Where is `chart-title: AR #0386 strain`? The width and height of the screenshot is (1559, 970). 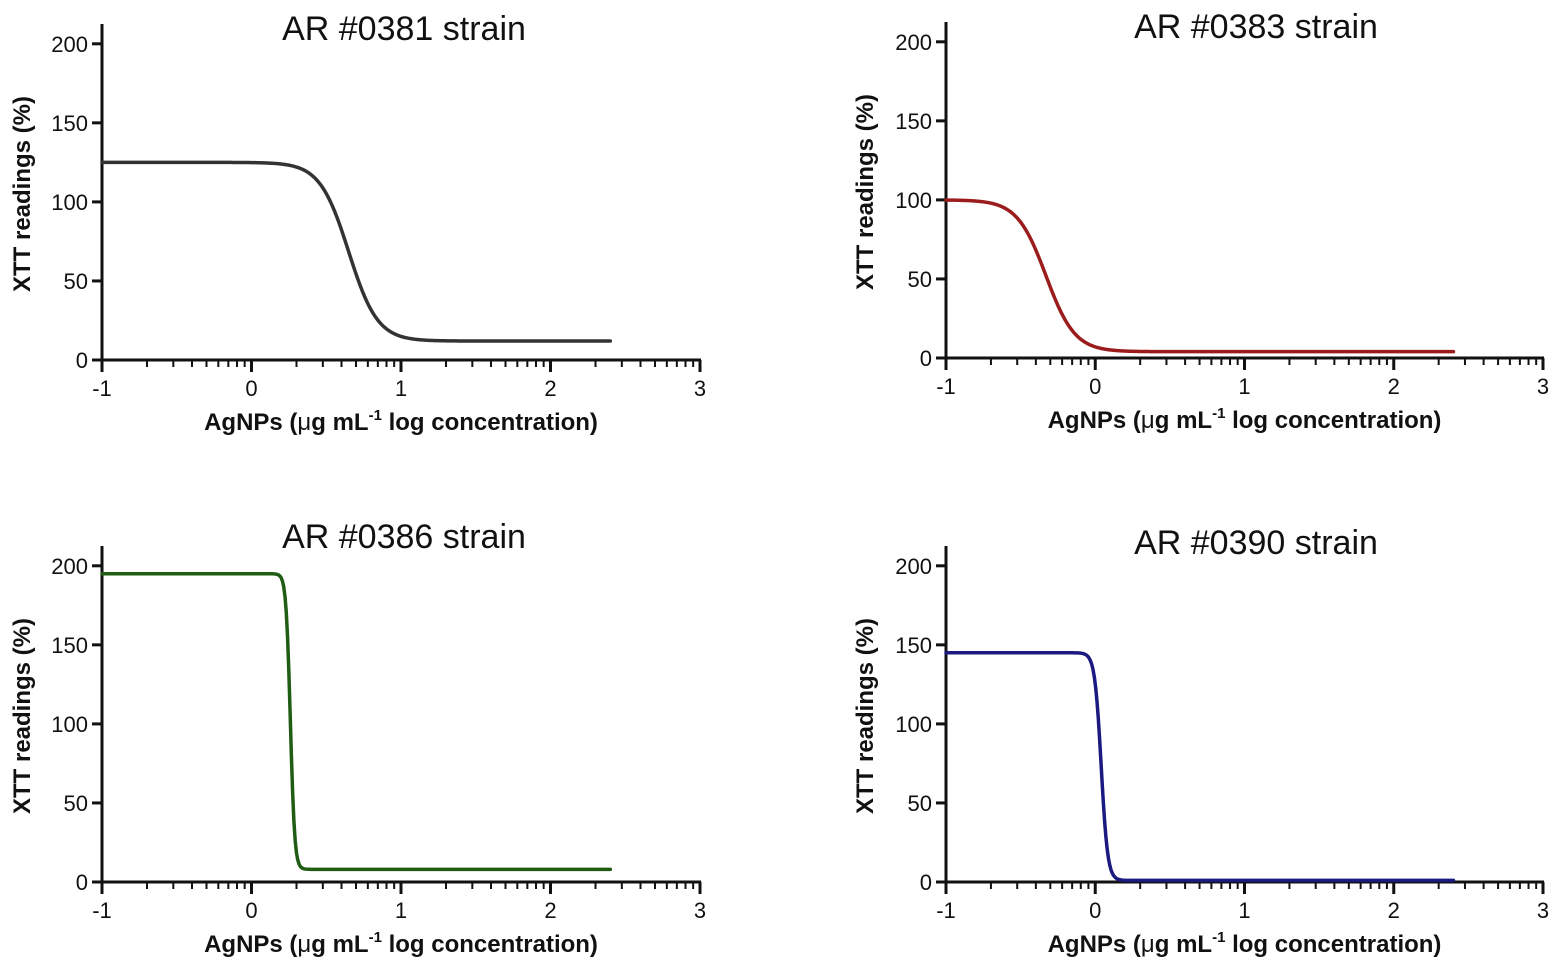 chart-title: AR #0386 strain is located at coordinates (404, 537).